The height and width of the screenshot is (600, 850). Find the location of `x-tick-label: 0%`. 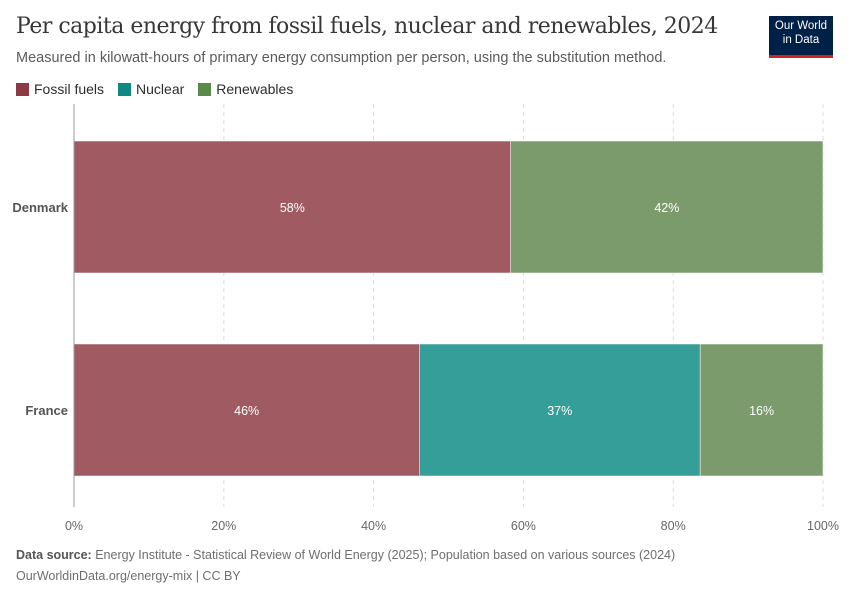

x-tick-label: 0% is located at coordinates (74, 526).